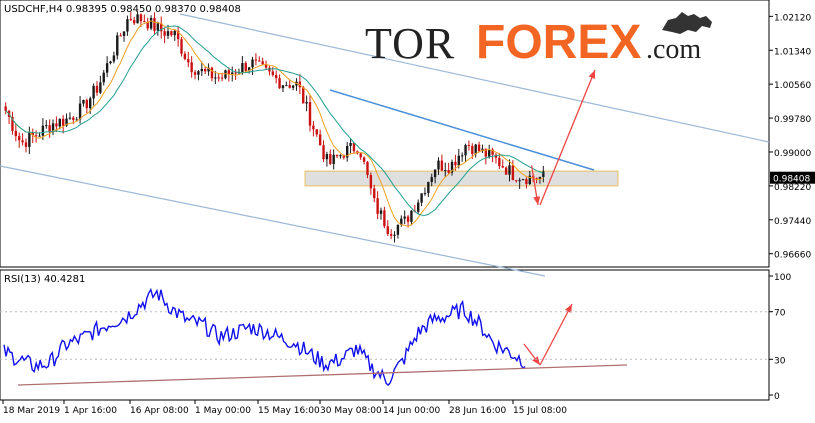  I want to click on price-tick-label: 0.96660, so click(792, 256).